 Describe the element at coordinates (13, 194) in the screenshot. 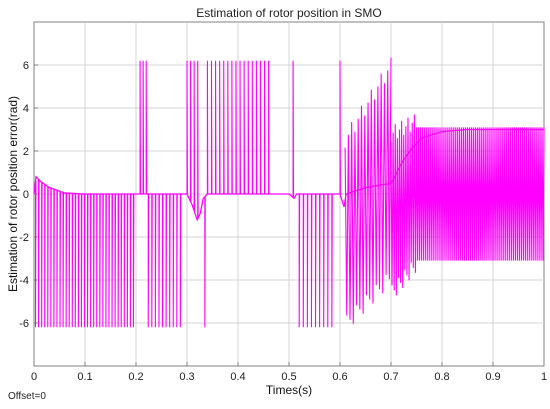

I see `y-axis-label: Estimation of rotor position error(rad)` at that location.